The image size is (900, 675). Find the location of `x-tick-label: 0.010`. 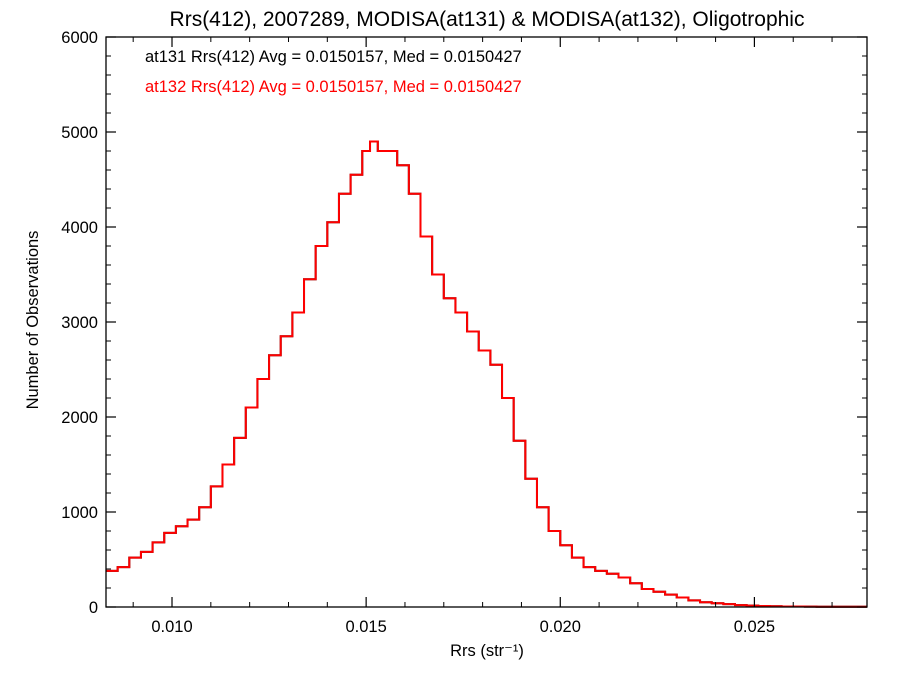

x-tick-label: 0.010 is located at coordinates (171, 627).